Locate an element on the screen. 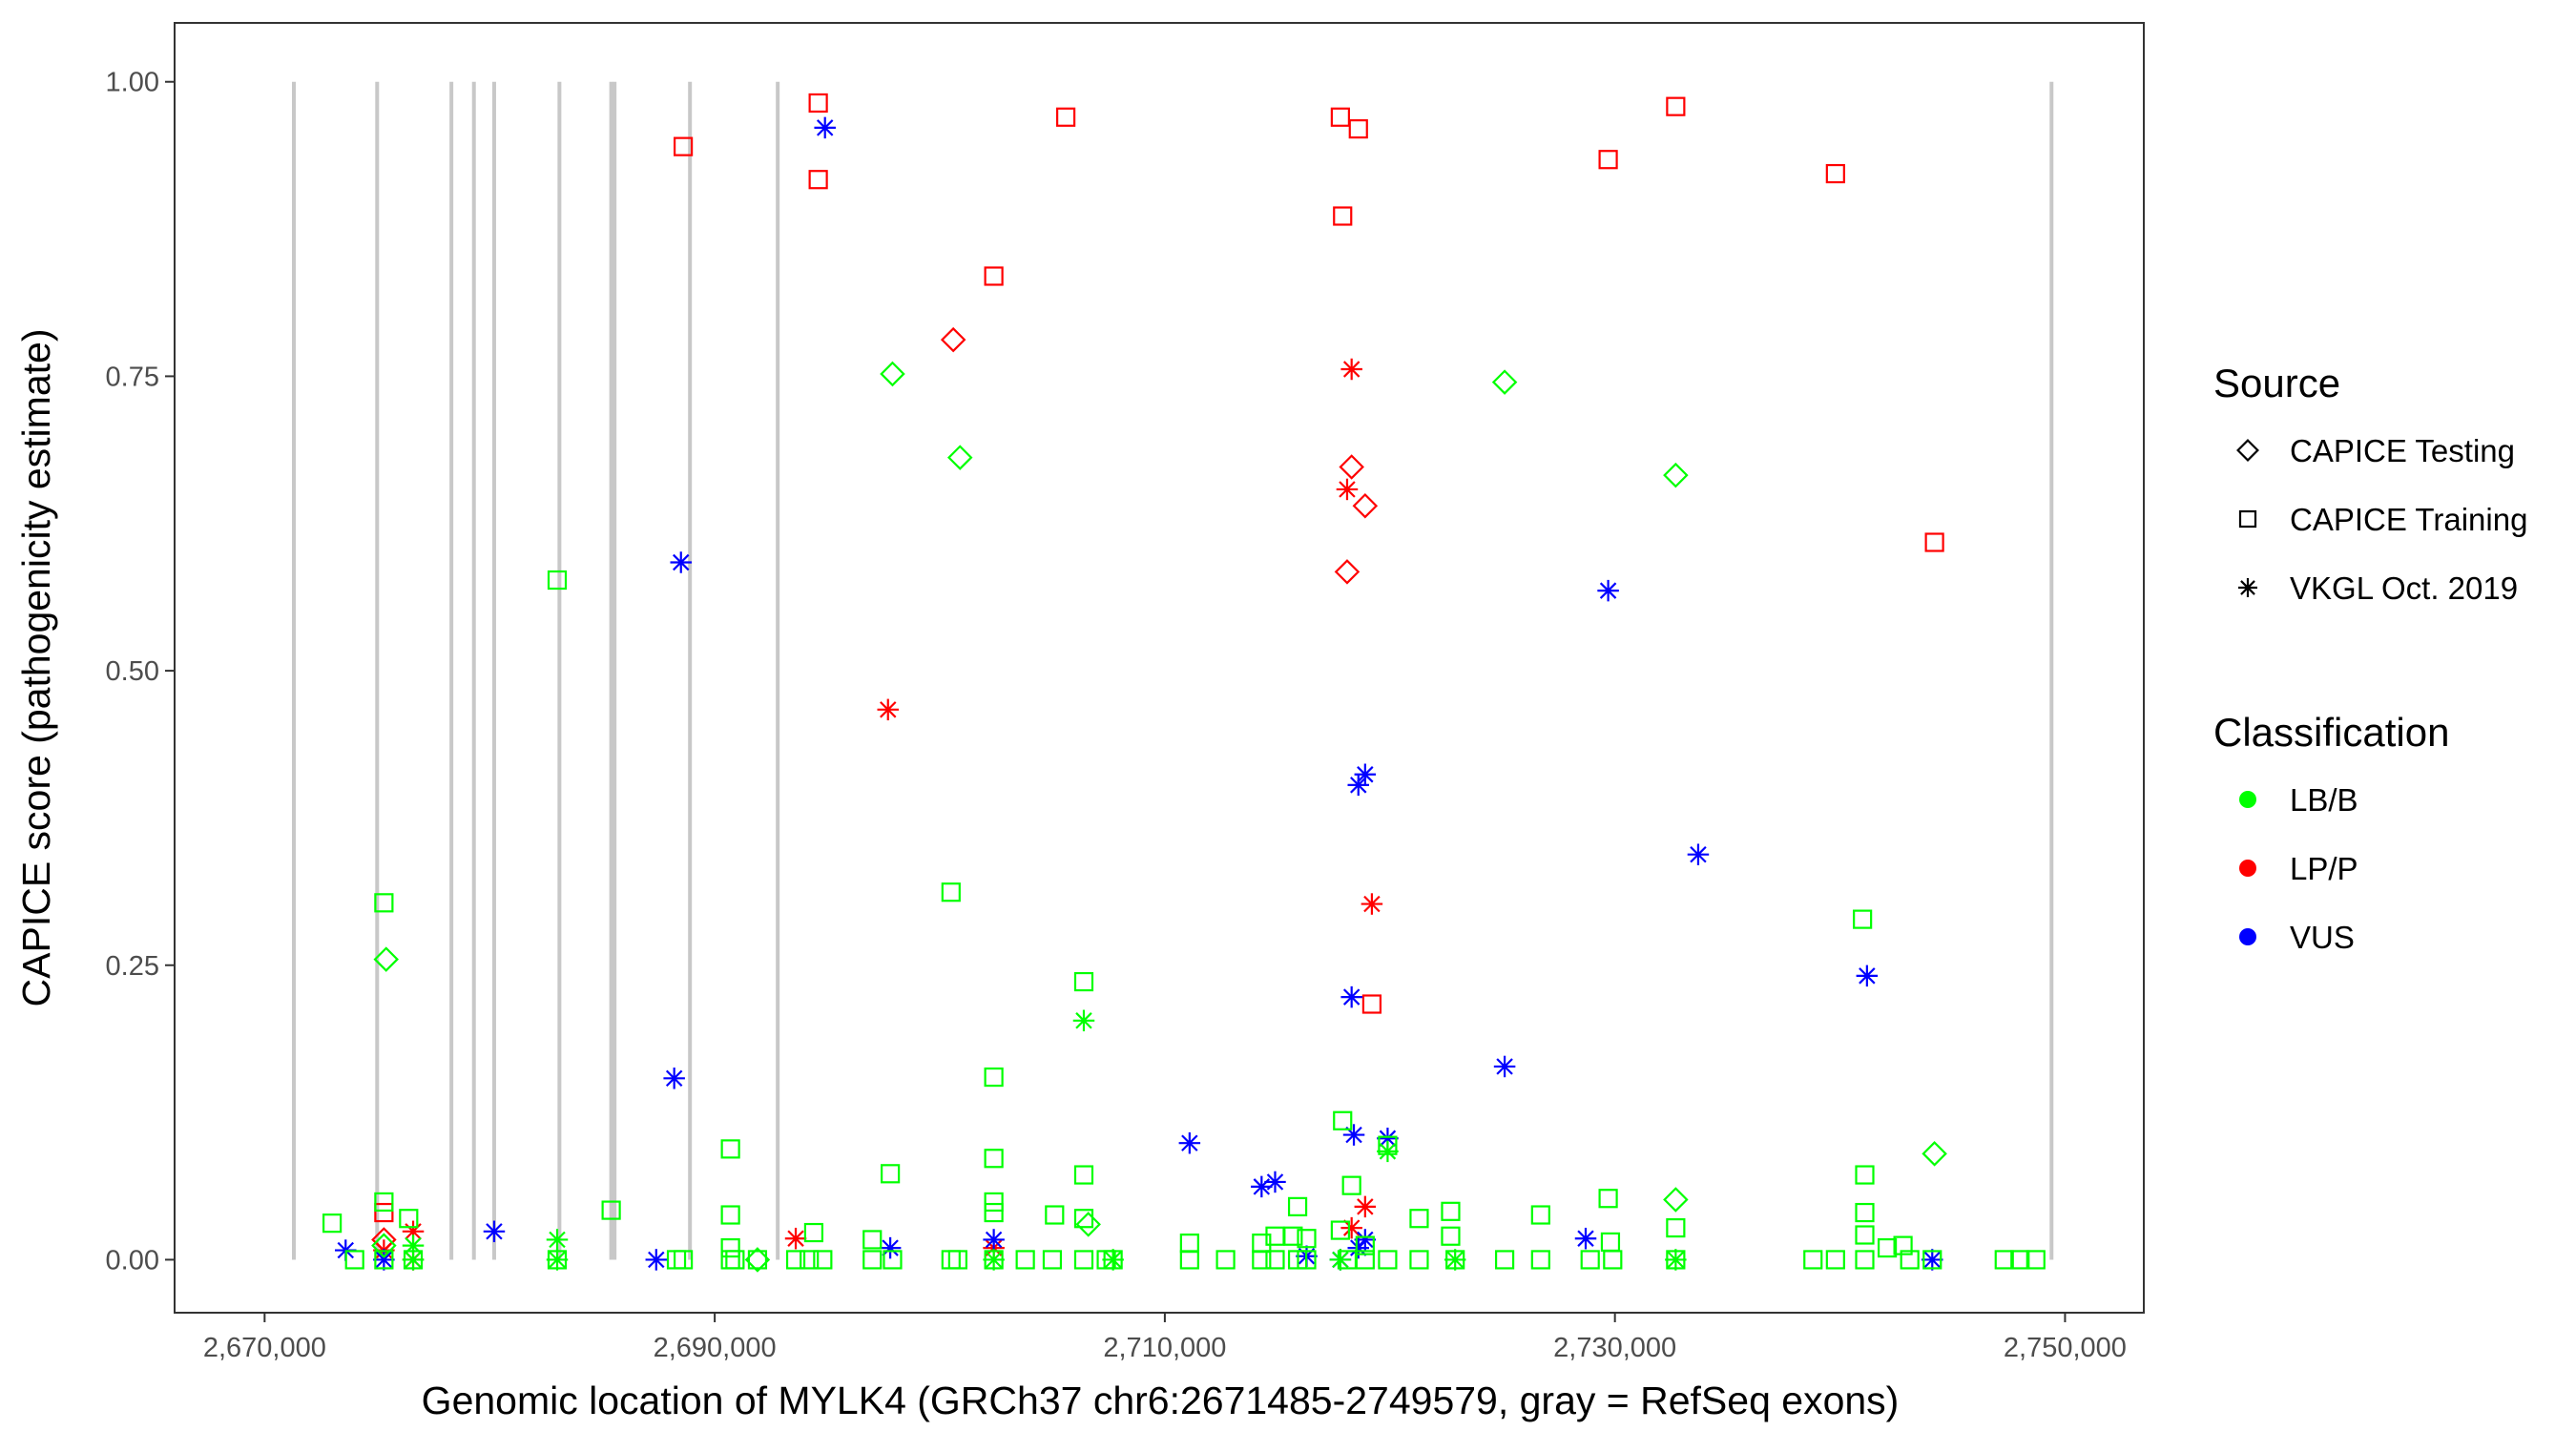 This screenshot has height=1431, width=2576. legend-class-label: LB/B is located at coordinates (2324, 800).